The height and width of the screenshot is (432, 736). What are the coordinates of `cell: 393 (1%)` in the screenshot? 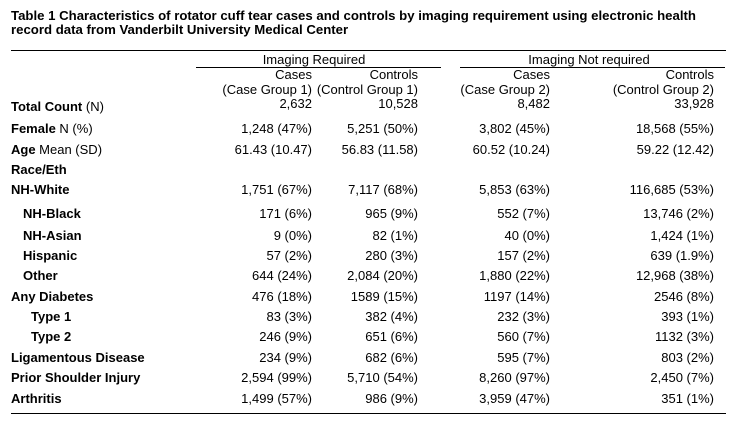 It's located at (687, 316).